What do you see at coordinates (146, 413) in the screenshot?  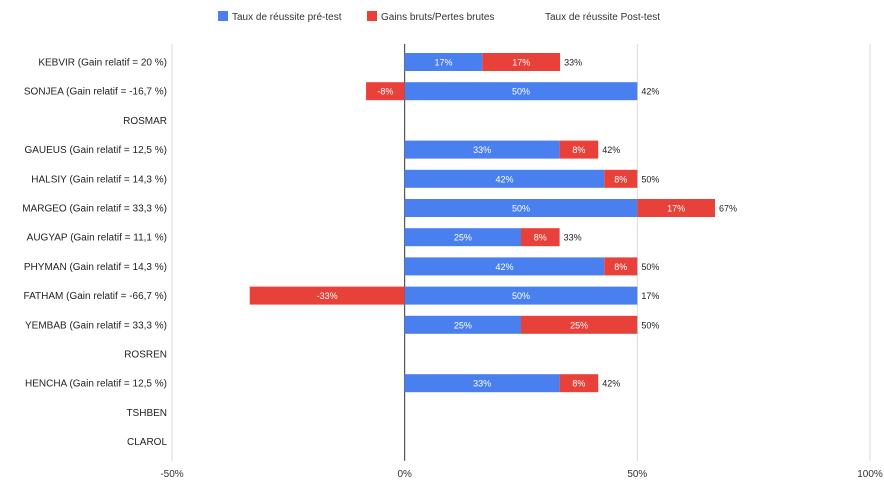 I see `category-label-12: TSHBEN` at bounding box center [146, 413].